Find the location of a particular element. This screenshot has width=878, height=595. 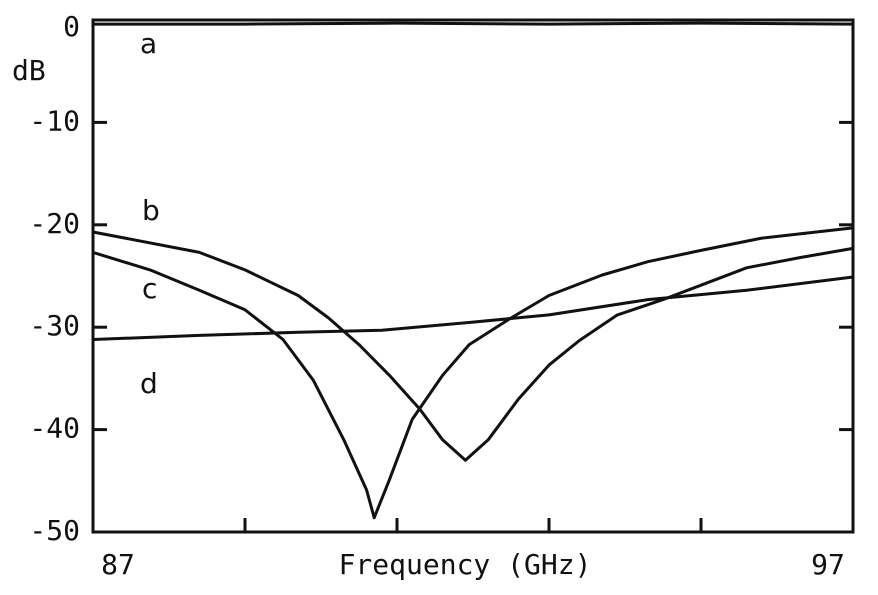

x-tick-label: 87 is located at coordinates (118, 564).